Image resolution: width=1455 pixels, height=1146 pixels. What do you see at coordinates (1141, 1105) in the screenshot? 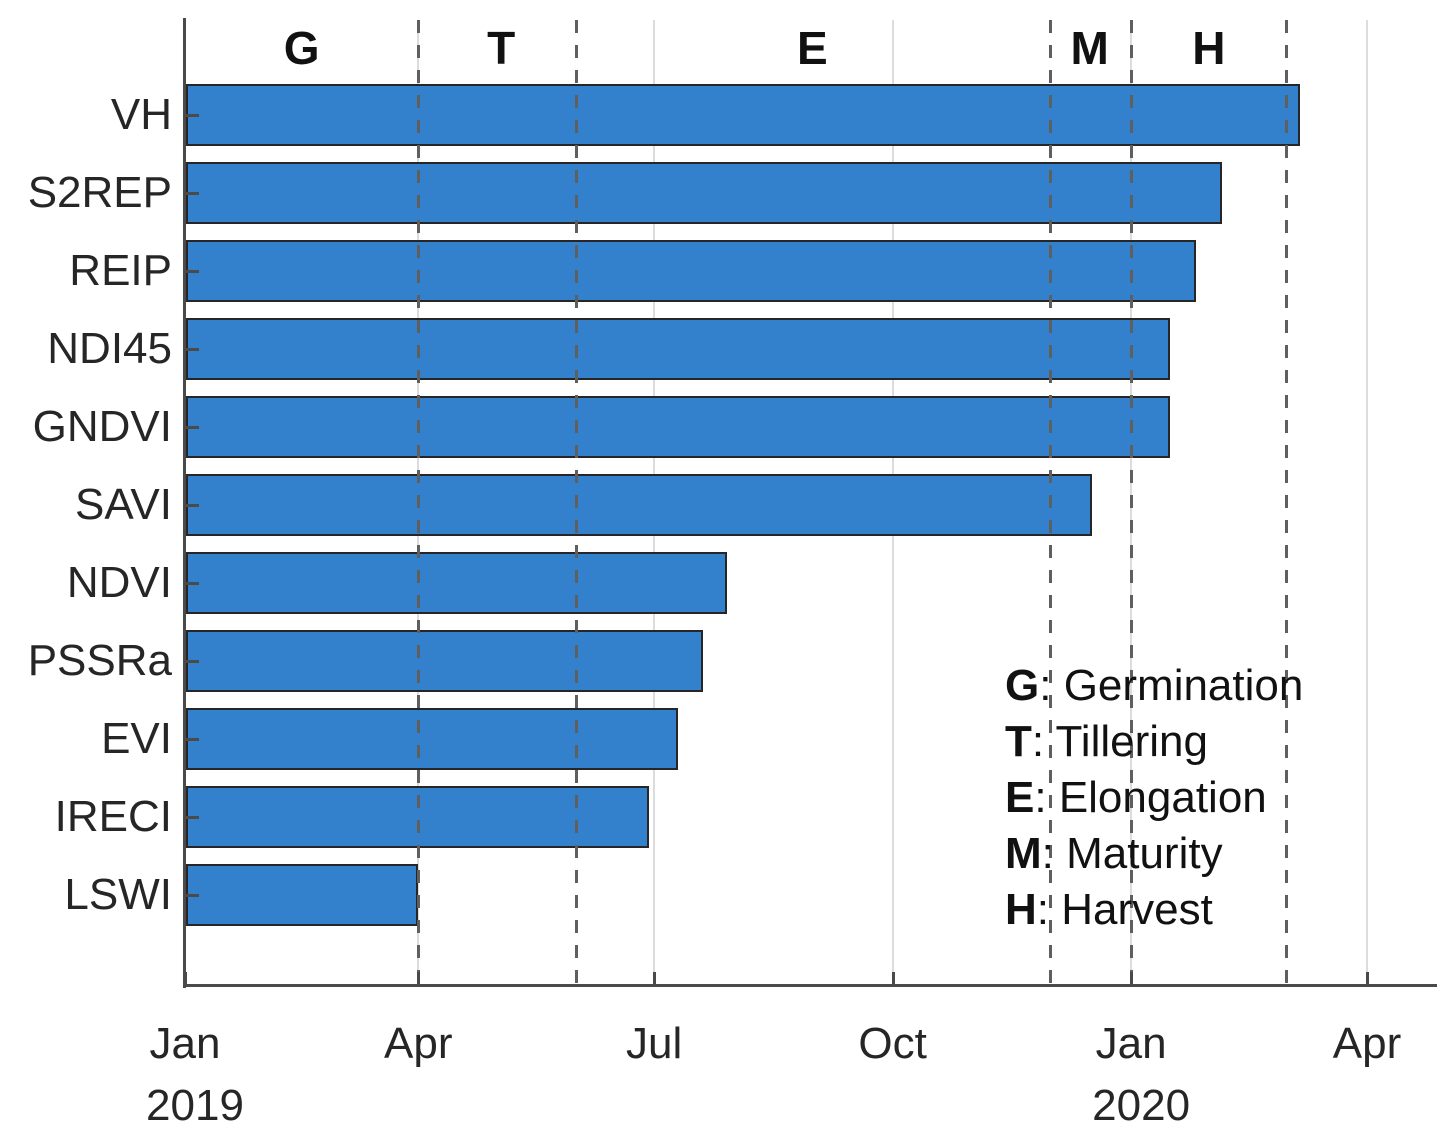
I see `x-tick-year-2020: 2020` at bounding box center [1141, 1105].